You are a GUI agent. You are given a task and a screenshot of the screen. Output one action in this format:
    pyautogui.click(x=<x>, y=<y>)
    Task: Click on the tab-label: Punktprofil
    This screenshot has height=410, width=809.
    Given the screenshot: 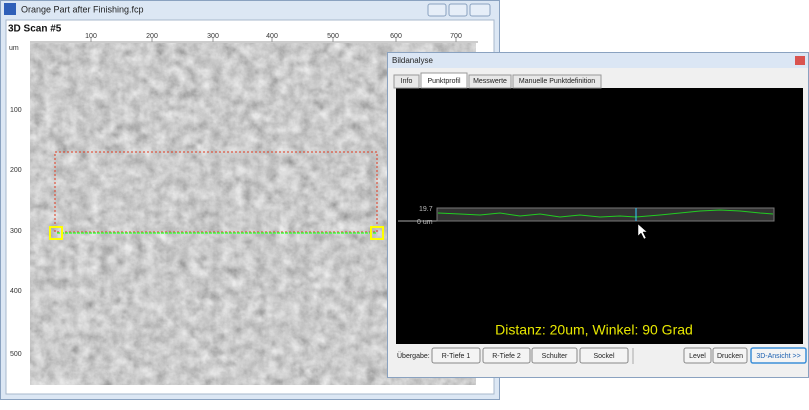 What is the action you would take?
    pyautogui.click(x=444, y=81)
    